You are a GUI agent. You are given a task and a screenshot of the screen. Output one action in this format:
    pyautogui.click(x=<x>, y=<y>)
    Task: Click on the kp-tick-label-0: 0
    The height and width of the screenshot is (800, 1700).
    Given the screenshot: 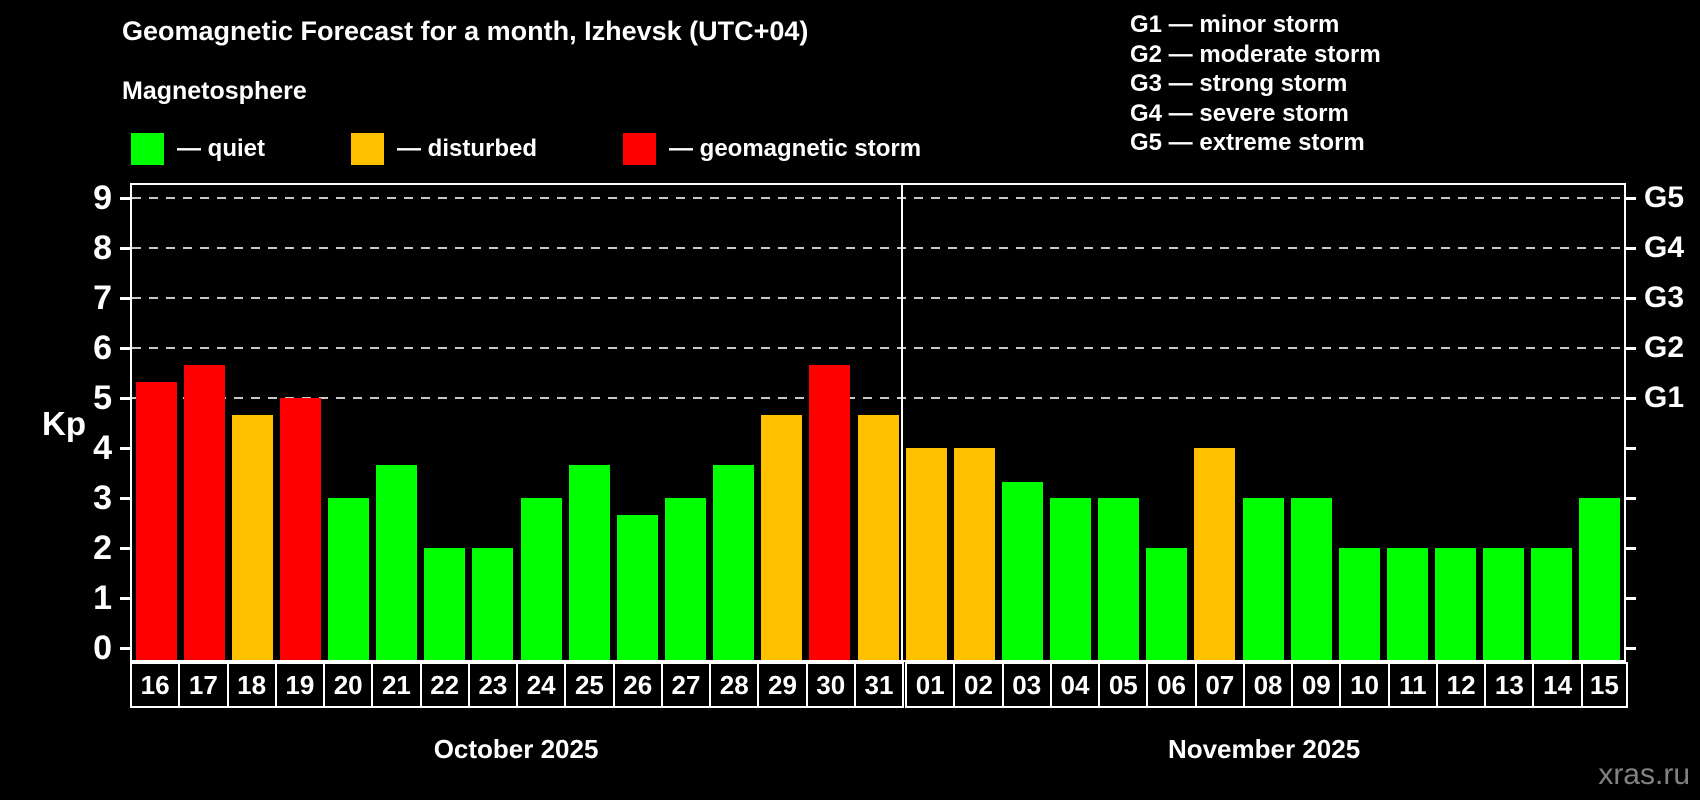 What is the action you would take?
    pyautogui.click(x=102, y=648)
    